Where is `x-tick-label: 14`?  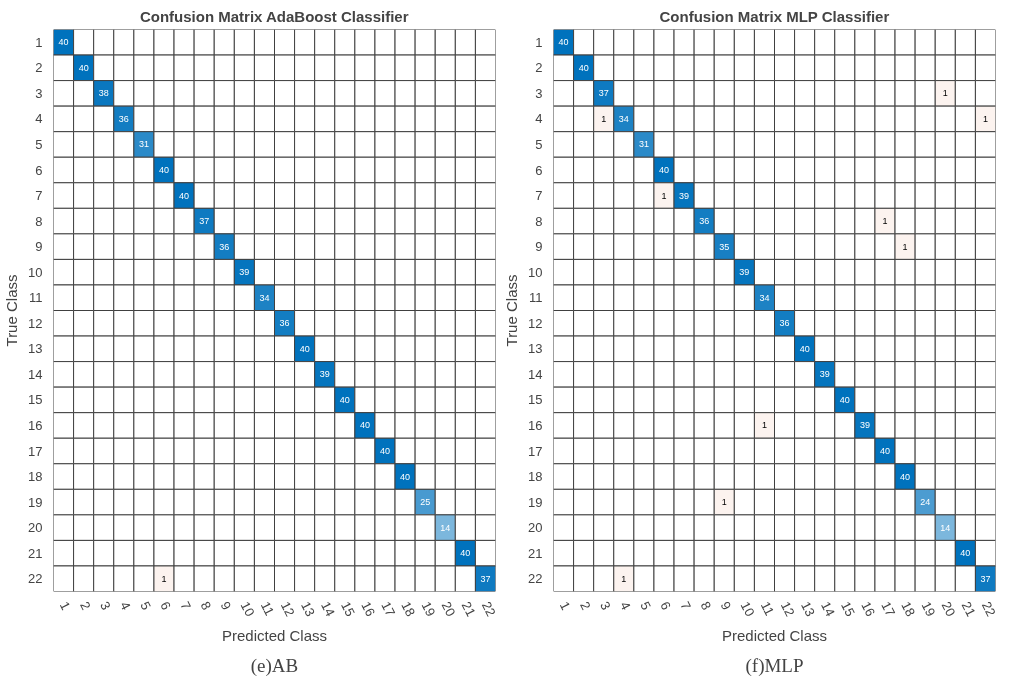 x-tick-label: 14 is located at coordinates (328, 609).